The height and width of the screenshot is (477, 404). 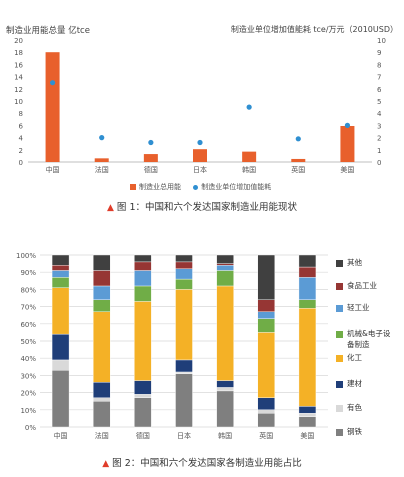 I want to click on figure1-left-axis-title: 制造业用能总量 亿tce, so click(x=48, y=31).